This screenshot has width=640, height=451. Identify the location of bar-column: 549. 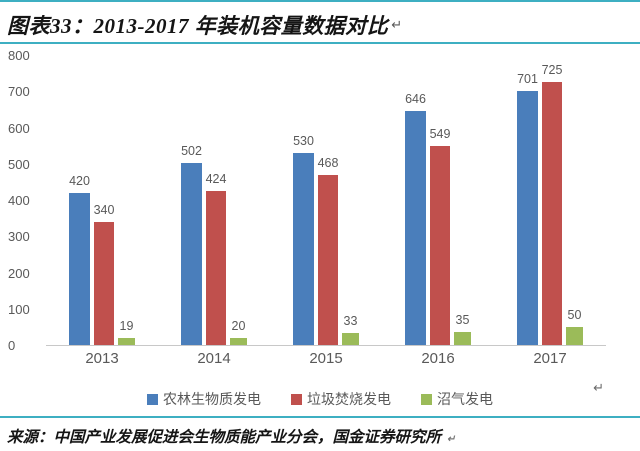
(440, 200).